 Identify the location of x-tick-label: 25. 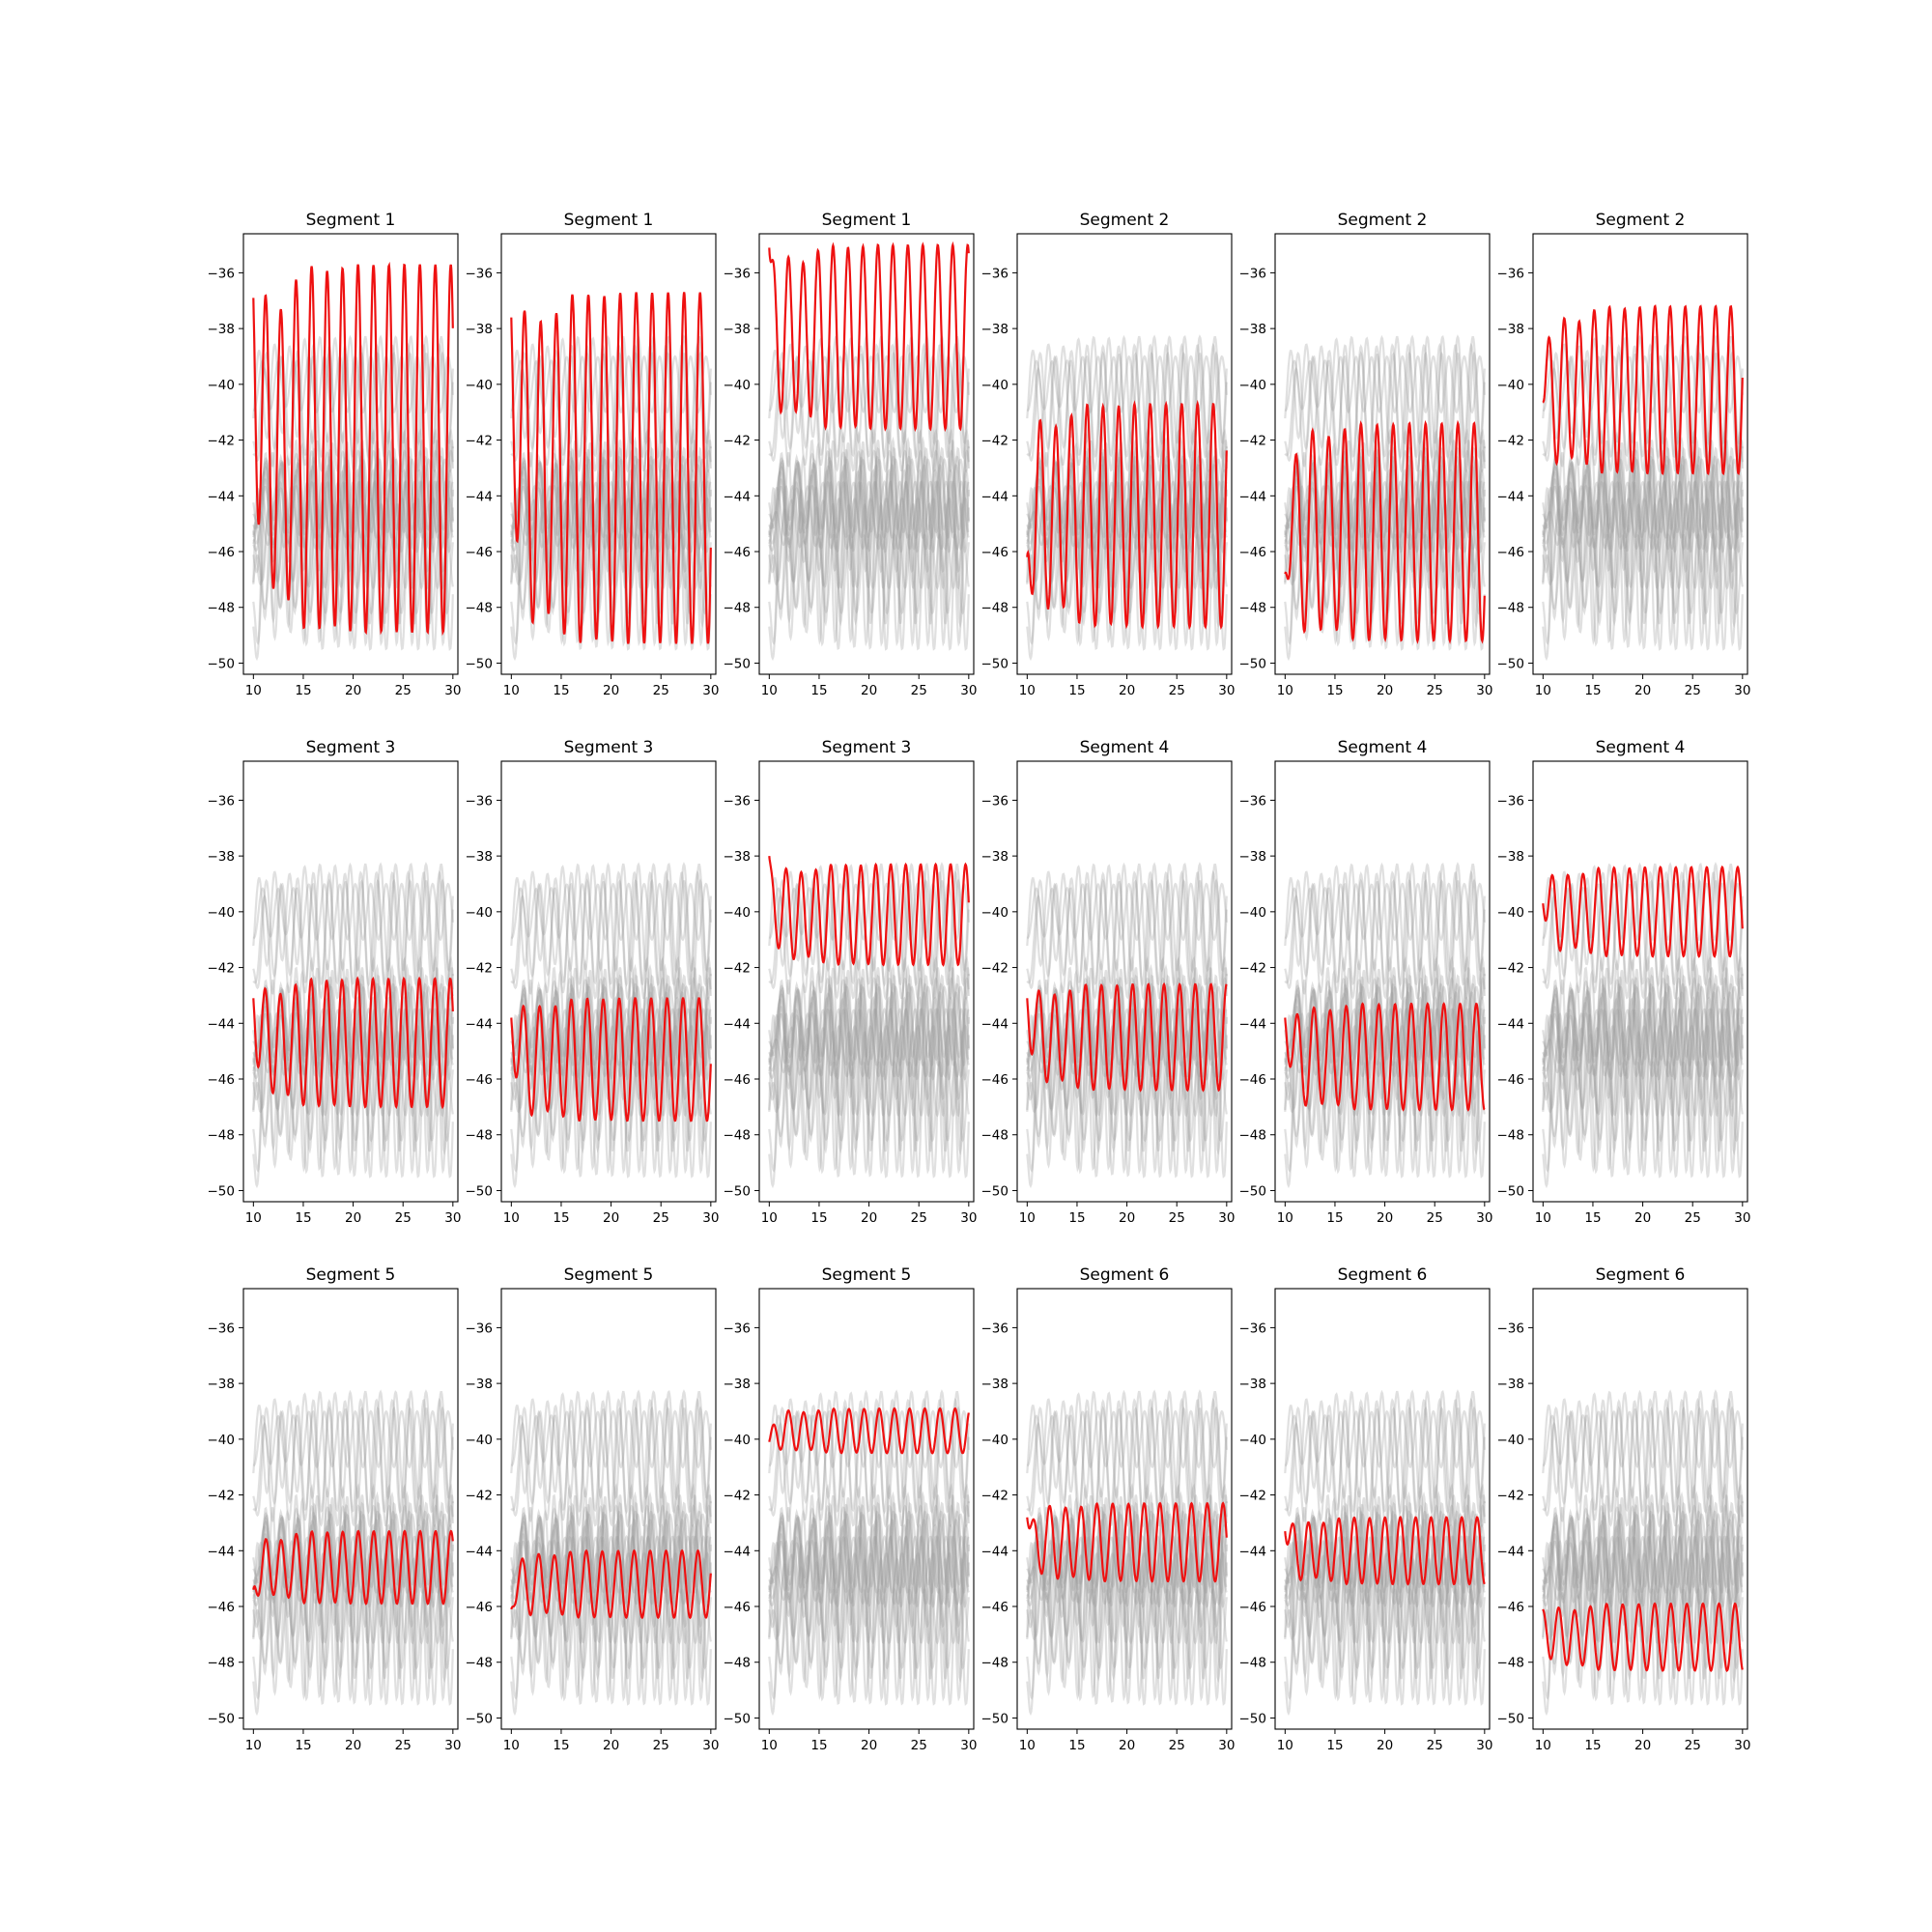
(1177, 1218).